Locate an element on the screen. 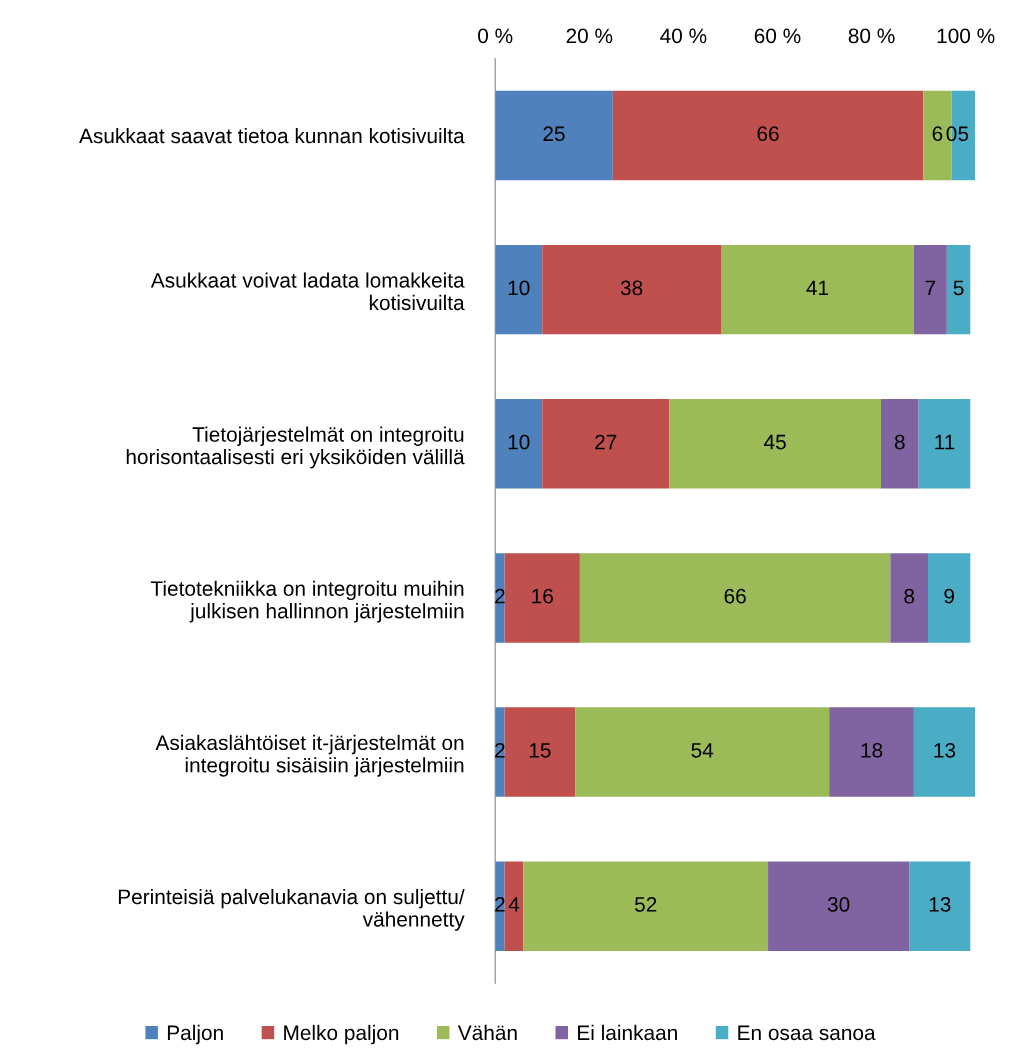 The width and height of the screenshot is (1021, 1063). x-tick-label: 60 % is located at coordinates (777, 36).